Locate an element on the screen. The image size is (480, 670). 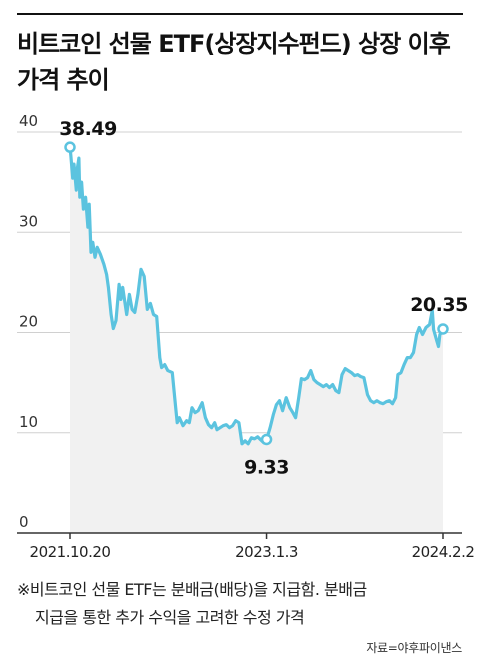
x-tick-label: 2021.10.20 is located at coordinates (70, 552).